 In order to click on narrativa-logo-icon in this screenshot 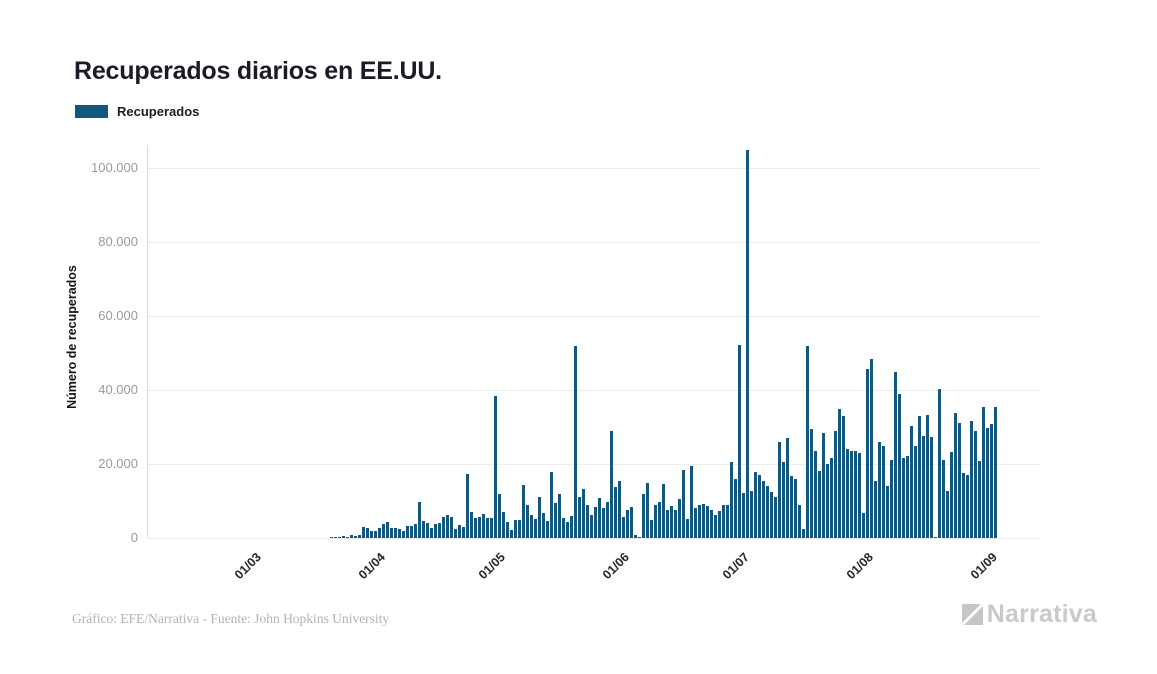, I will do `click(972, 614)`.